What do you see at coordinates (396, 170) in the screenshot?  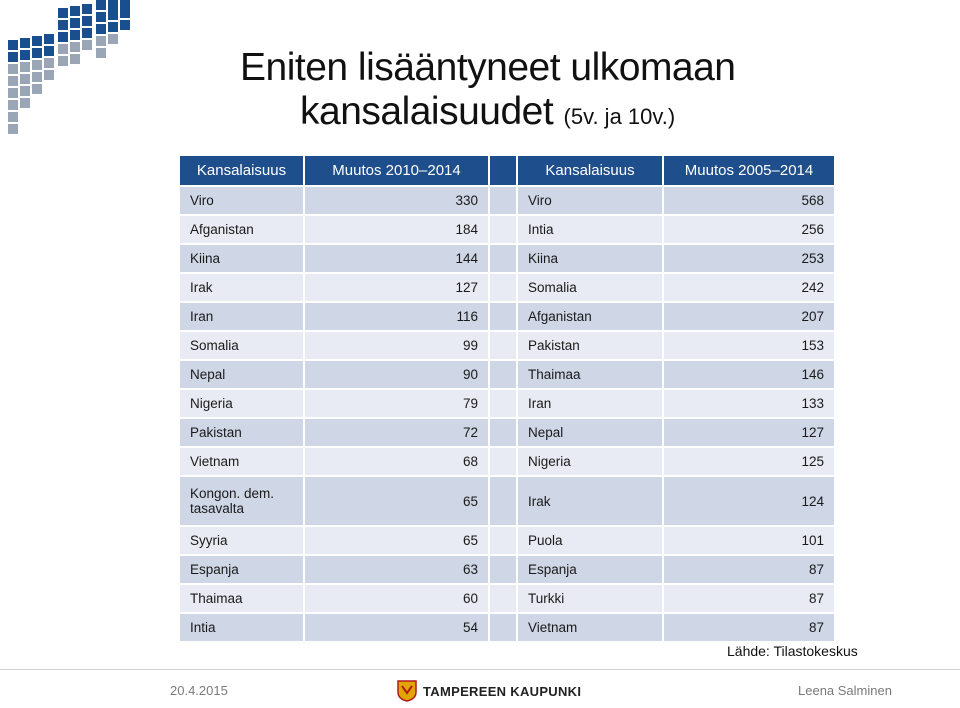 I see `header-change-2010-2014: Muutos 2010–2014` at bounding box center [396, 170].